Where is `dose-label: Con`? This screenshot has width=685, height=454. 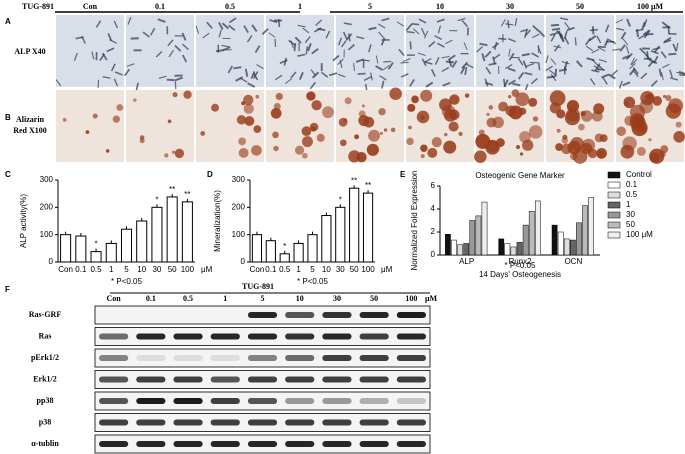
dose-label: Con is located at coordinates (90, 6).